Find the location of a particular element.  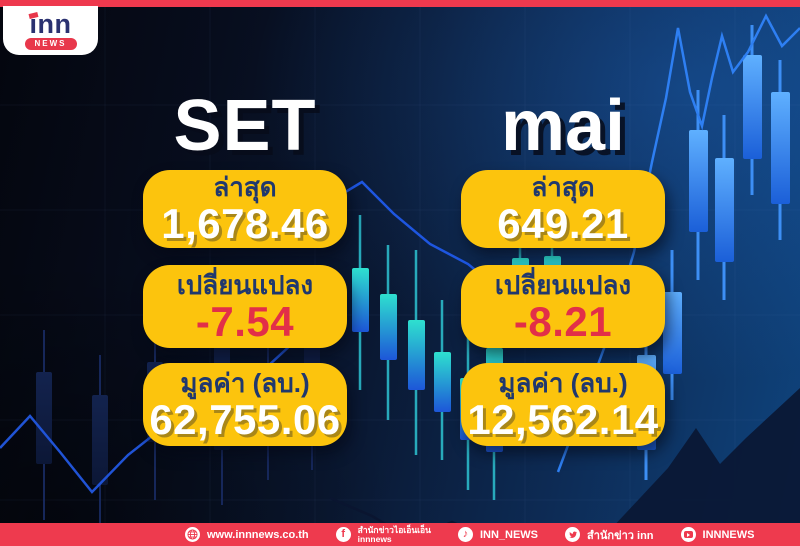

mai-change-label: เปลี่ยนแปลง is located at coordinates (563, 284).